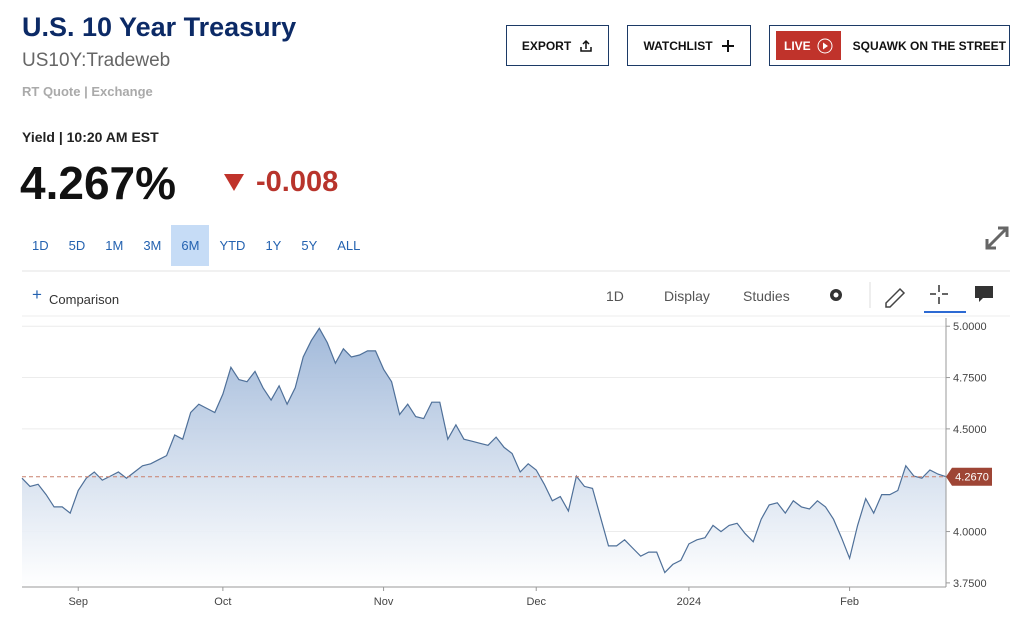 The width and height of the screenshot is (1024, 632). Describe the element at coordinates (96, 60) in the screenshot. I see `symbol: US10Y:Tradeweb` at that location.